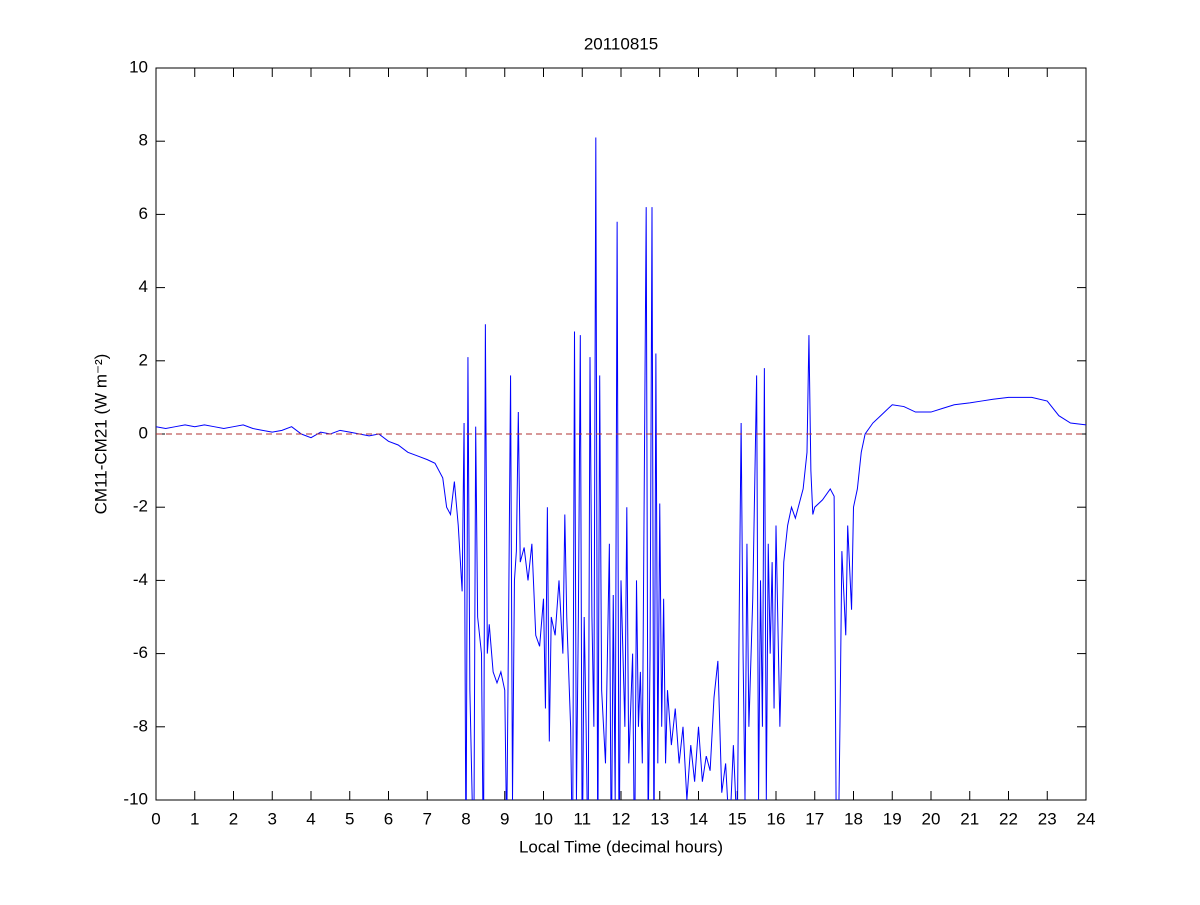  What do you see at coordinates (853, 818) in the screenshot?
I see `x-tick-label: 18` at bounding box center [853, 818].